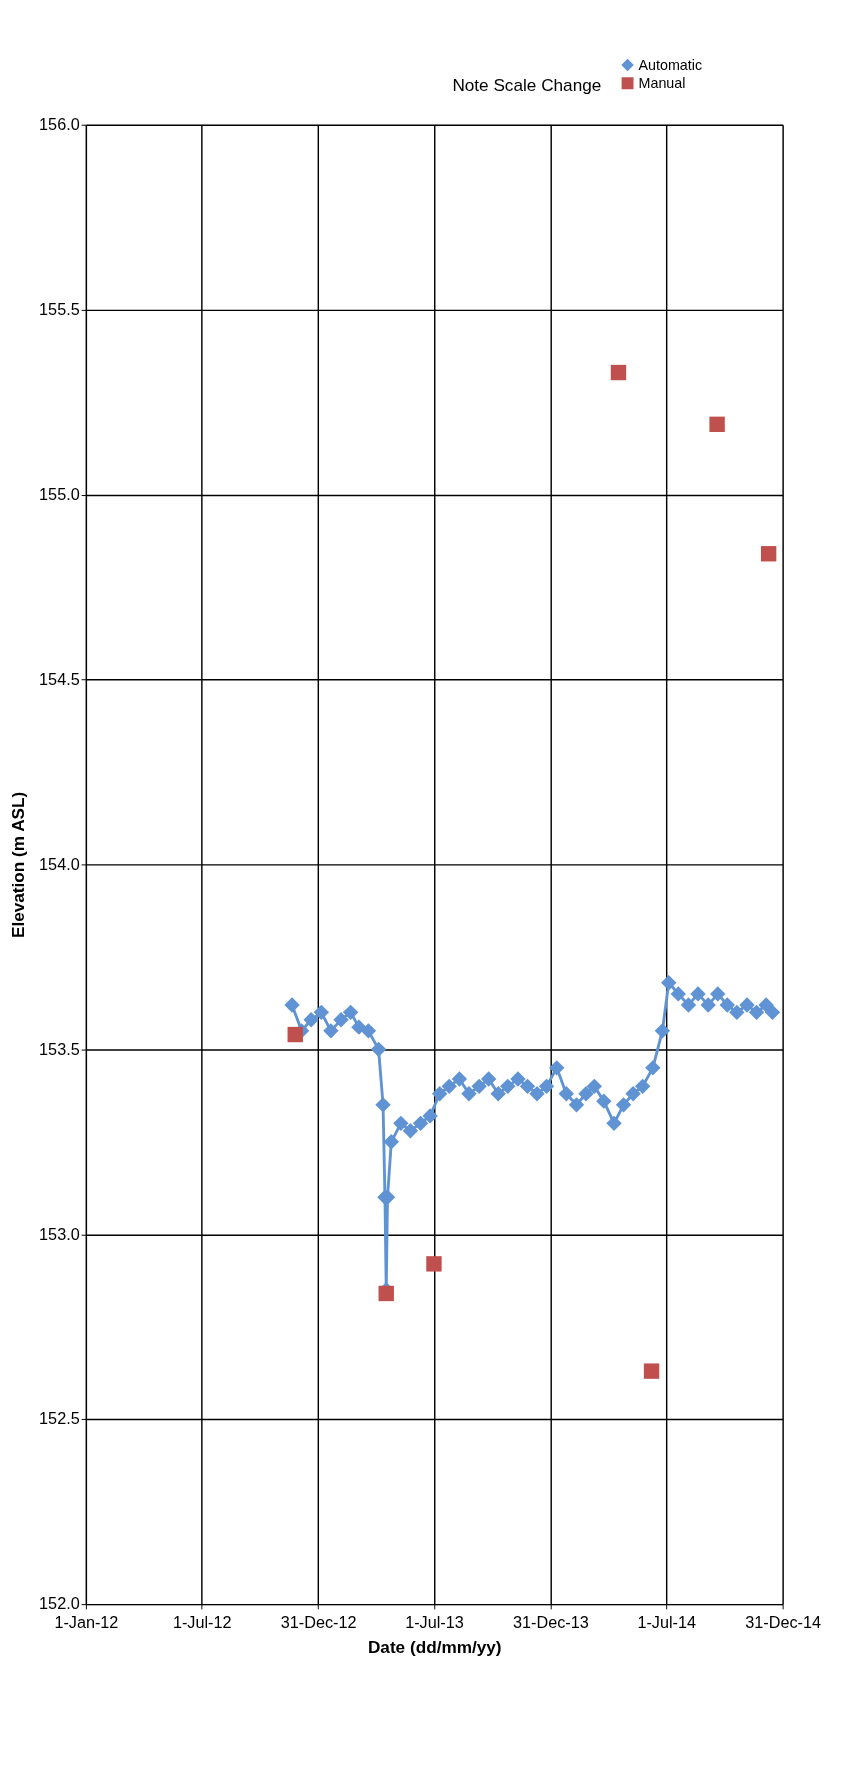 Image resolution: width=859 pixels, height=1777 pixels. Describe the element at coordinates (202, 1621) in the screenshot. I see `x-tick-label: 1-Jul-12` at that location.